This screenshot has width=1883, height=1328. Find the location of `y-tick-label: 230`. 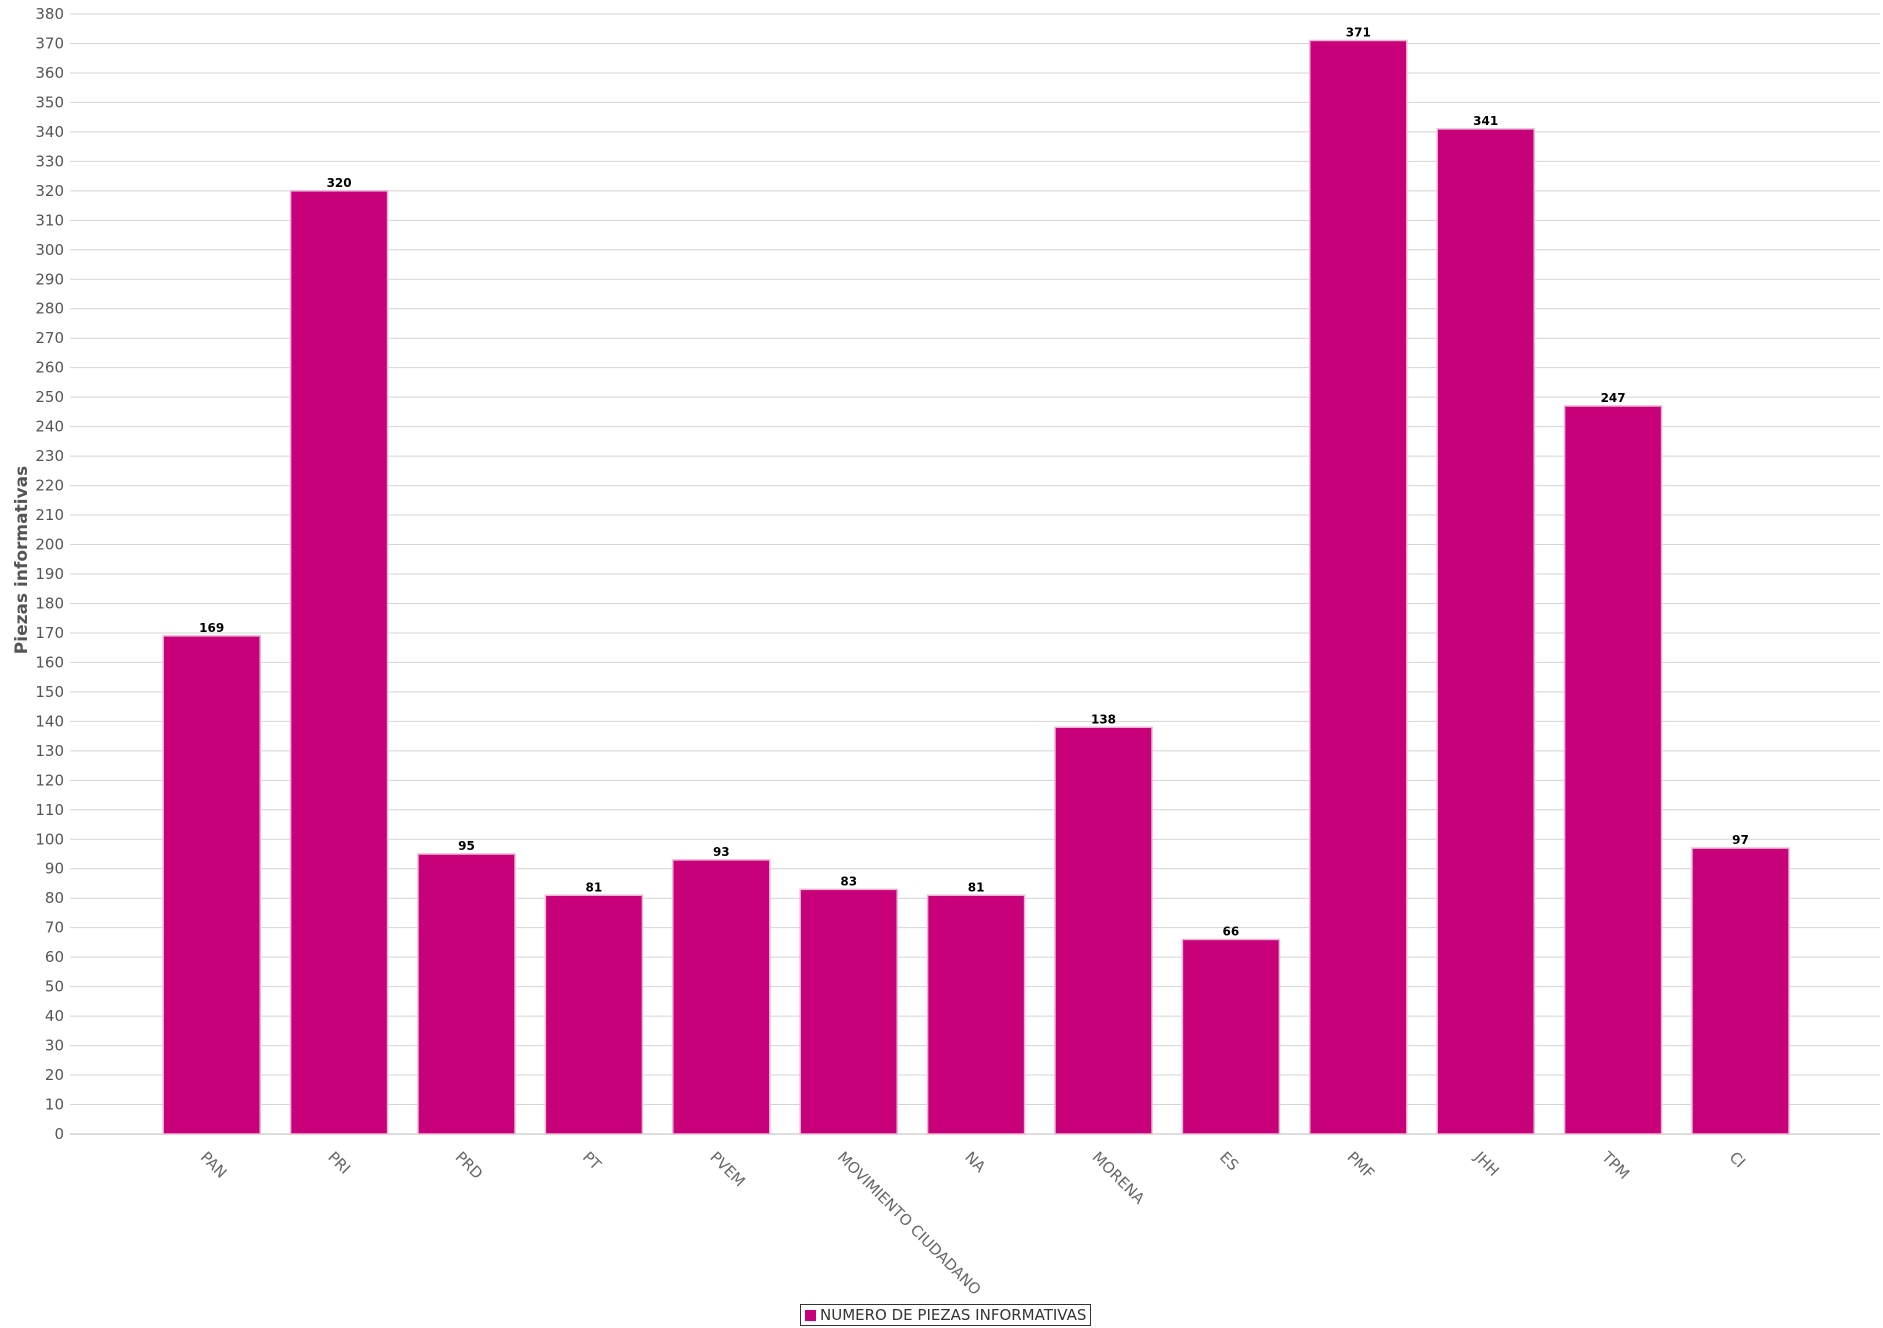

y-tick-label: 230 is located at coordinates (49, 456).